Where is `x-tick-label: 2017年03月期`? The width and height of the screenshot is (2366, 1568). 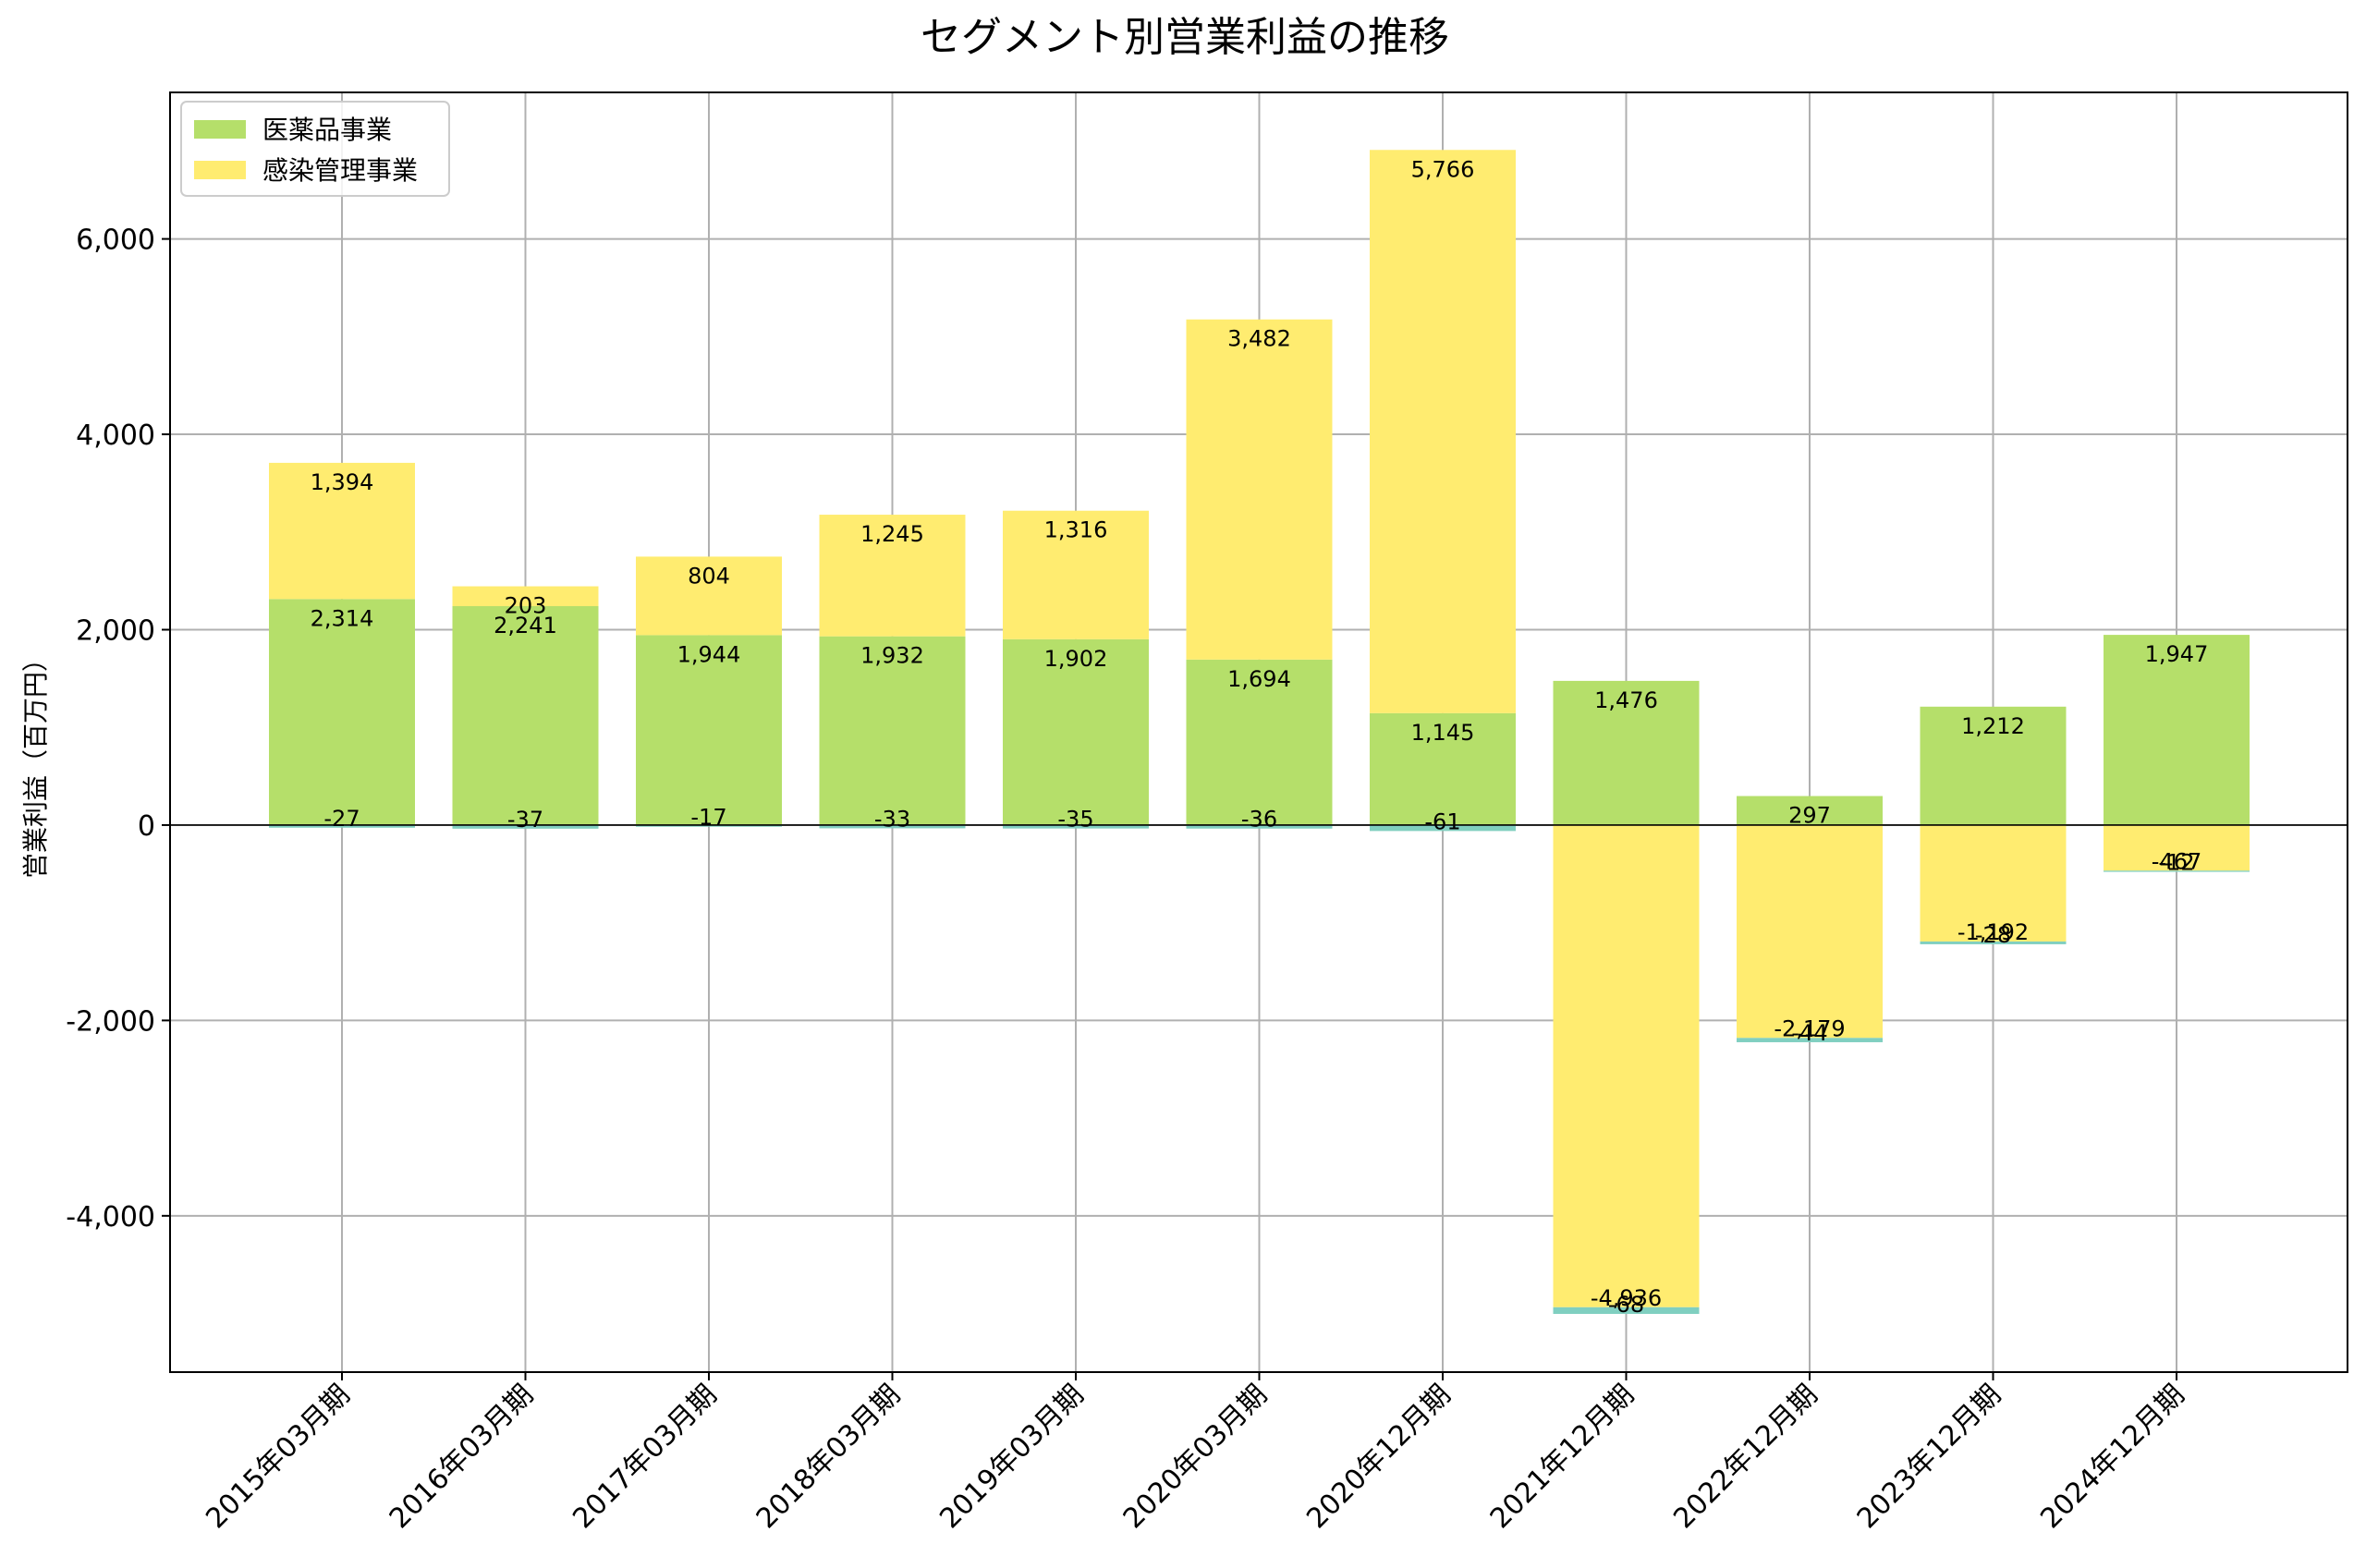
x-tick-label: 2017年03月期 is located at coordinates (645, 1457).